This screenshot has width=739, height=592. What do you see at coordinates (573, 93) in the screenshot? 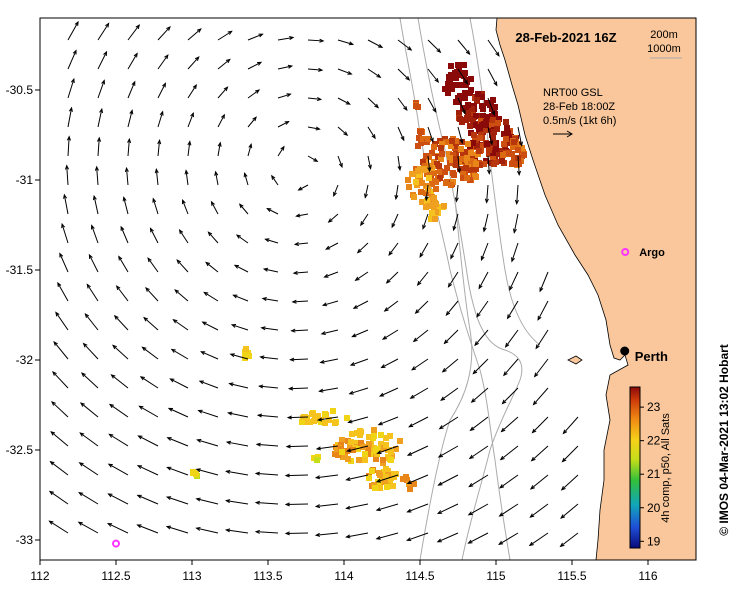
I see `current-source: NRT00 GSL` at bounding box center [573, 93].